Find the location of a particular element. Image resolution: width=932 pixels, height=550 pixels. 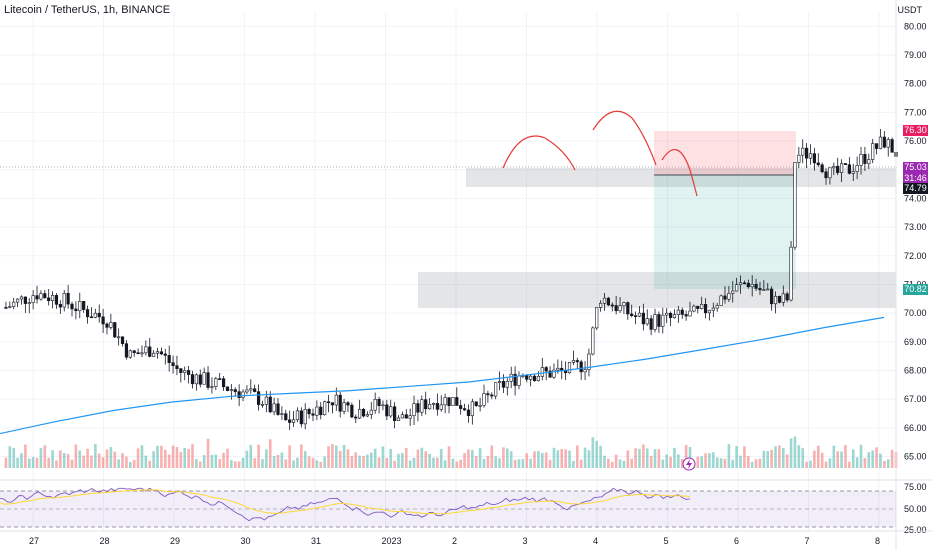

price-tick-label: 72.00 is located at coordinates (915, 256).